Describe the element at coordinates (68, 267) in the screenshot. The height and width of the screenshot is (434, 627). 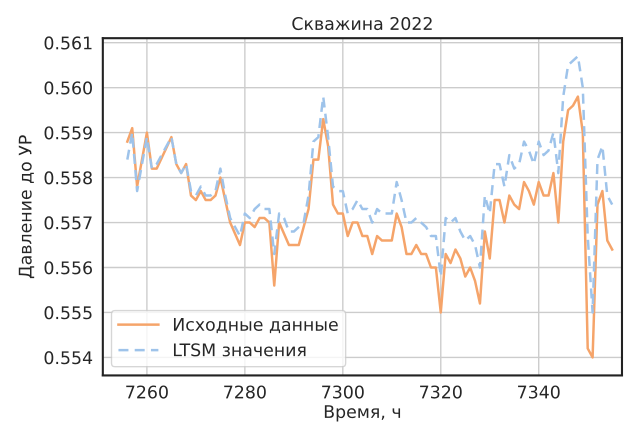
I see `y-tick-label: 0.556` at that location.